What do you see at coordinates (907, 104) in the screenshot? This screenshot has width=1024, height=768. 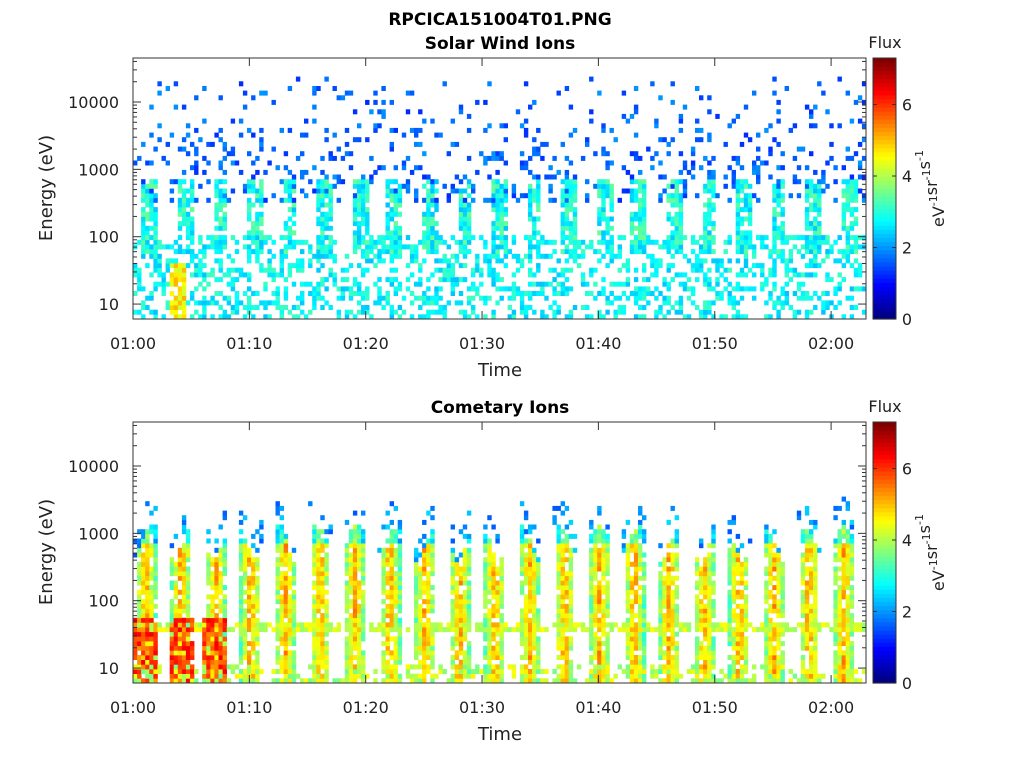 I see `colorbar-tick-label: 6` at bounding box center [907, 104].